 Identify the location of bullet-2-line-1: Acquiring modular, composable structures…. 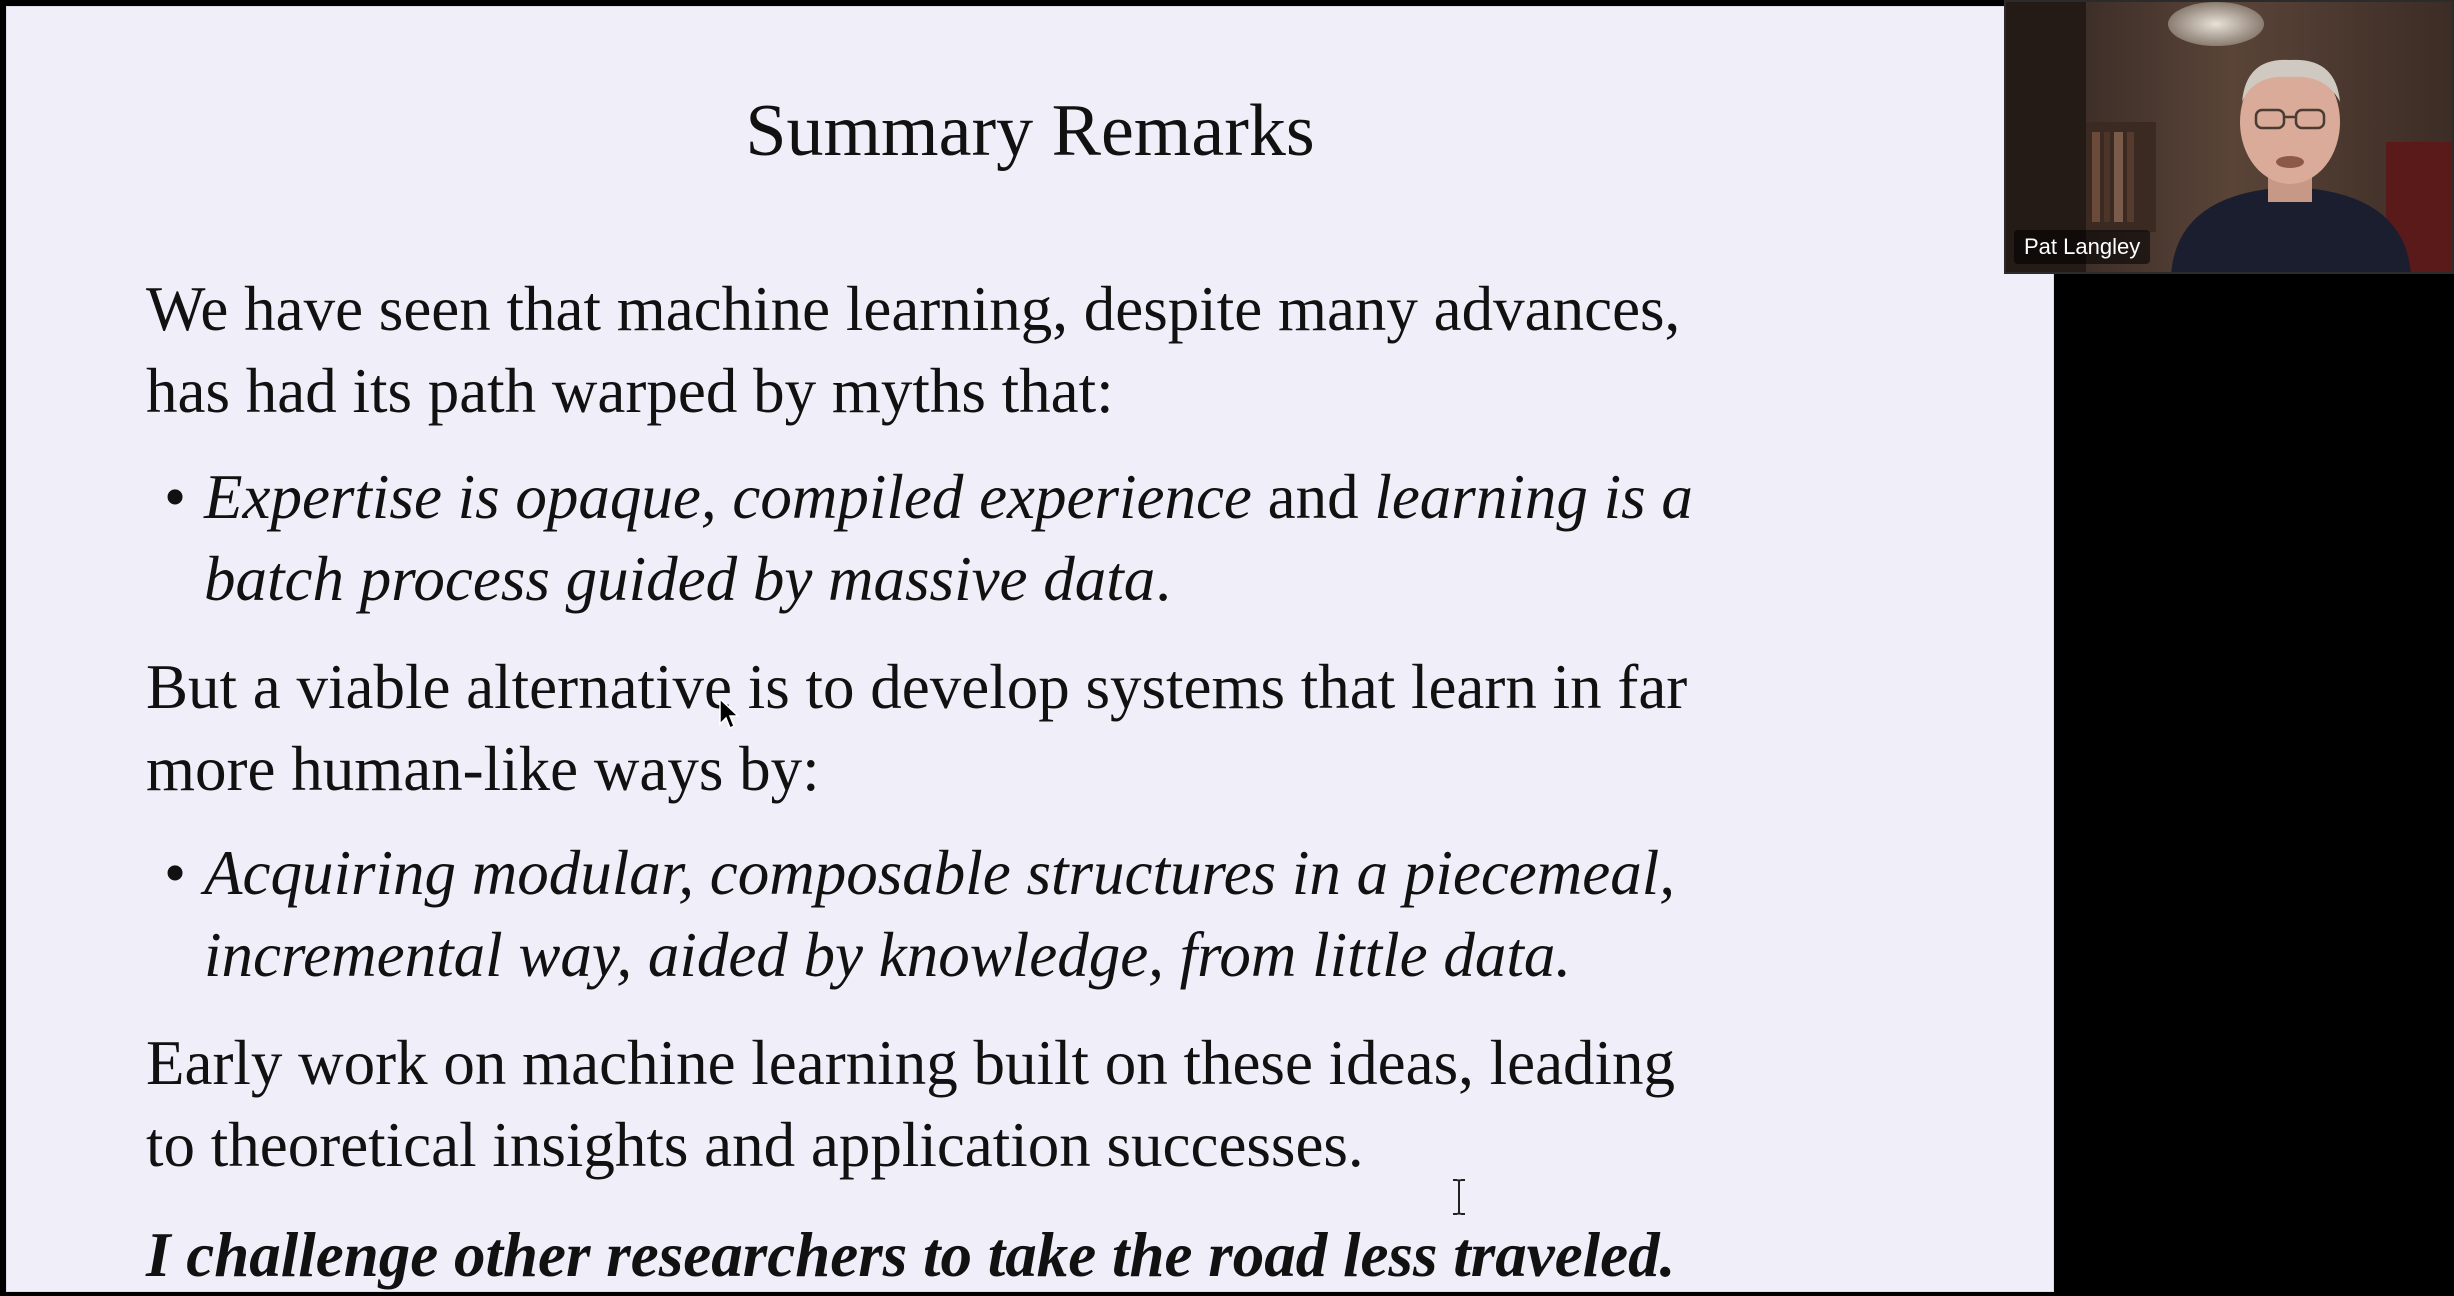
(939, 873).